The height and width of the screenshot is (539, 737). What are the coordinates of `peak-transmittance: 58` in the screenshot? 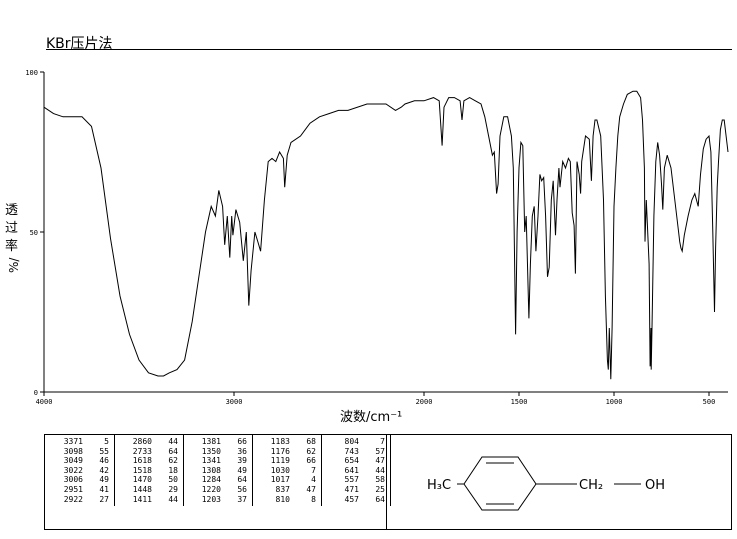 It's located at (380, 480).